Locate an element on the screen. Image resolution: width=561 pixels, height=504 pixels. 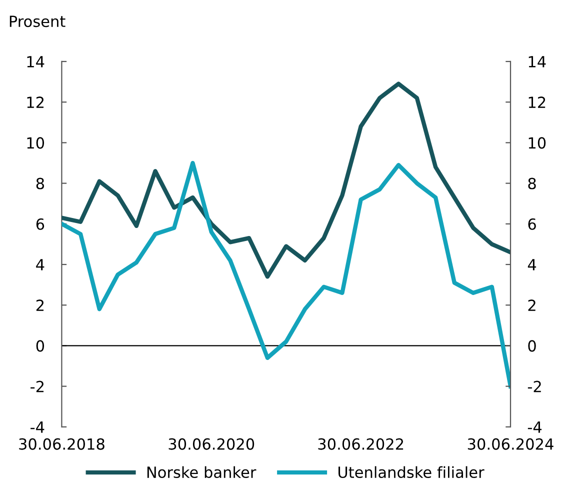
y2-tick-label: -4 is located at coordinates (535, 427).